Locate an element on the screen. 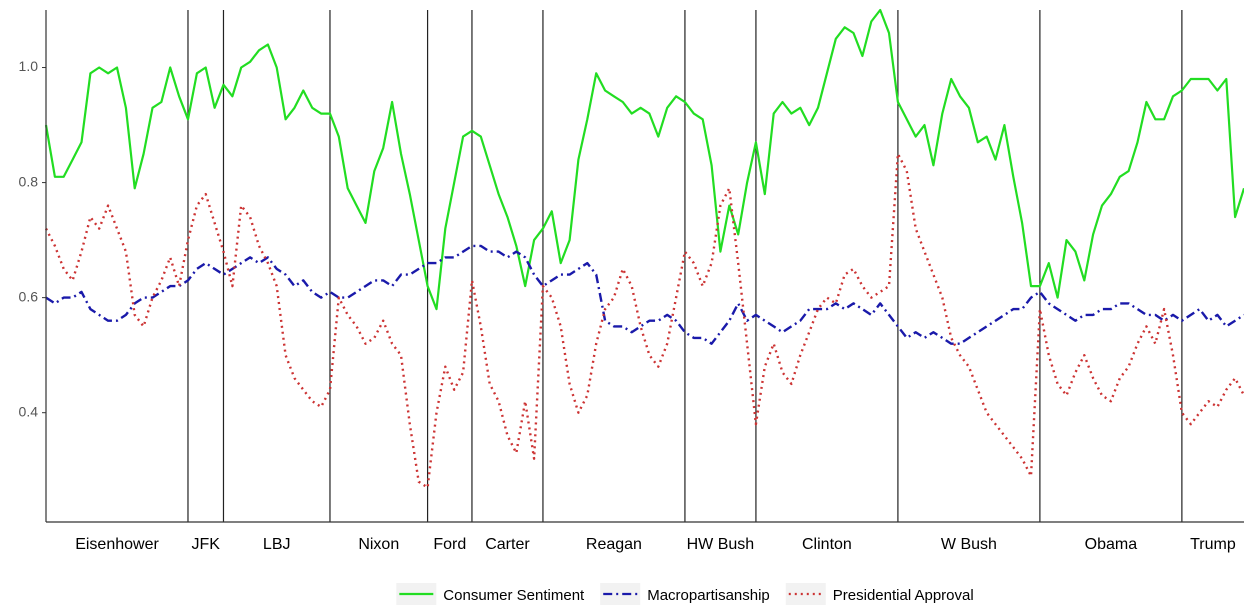  era-label: Eisenhower is located at coordinates (117, 544).